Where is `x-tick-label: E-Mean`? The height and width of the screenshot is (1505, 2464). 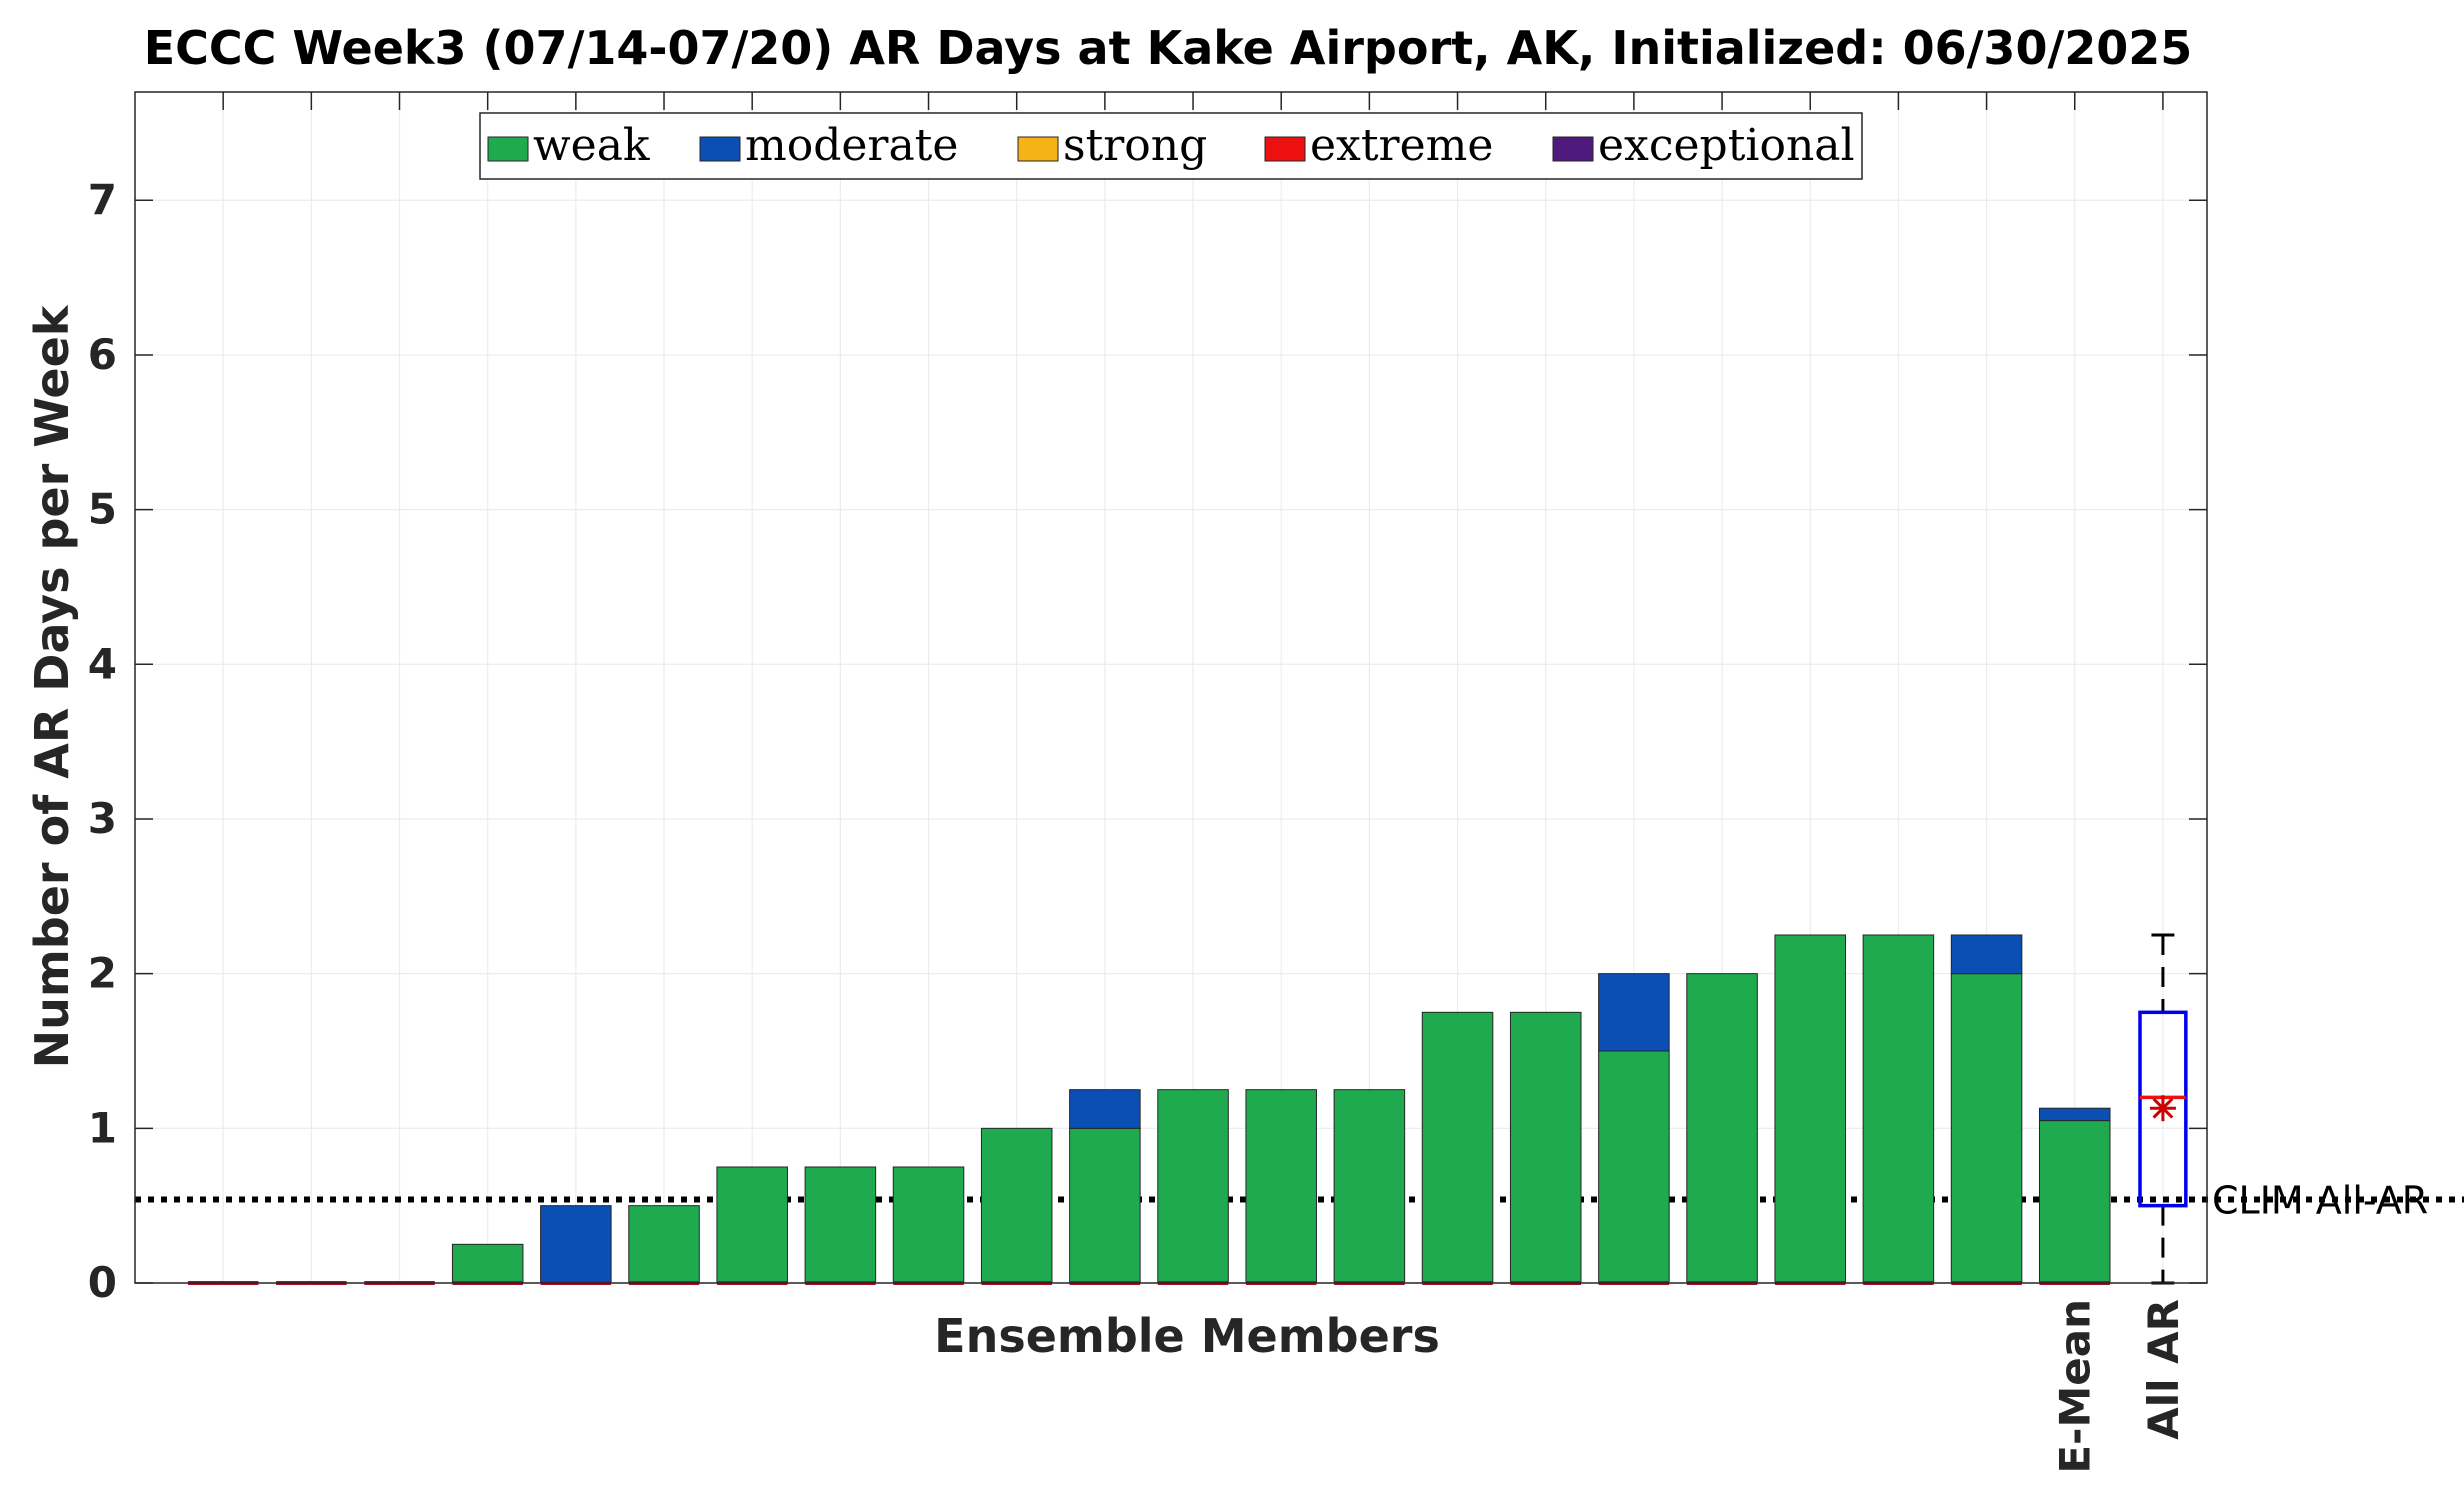
x-tick-label: E-Mean is located at coordinates (2075, 1386).